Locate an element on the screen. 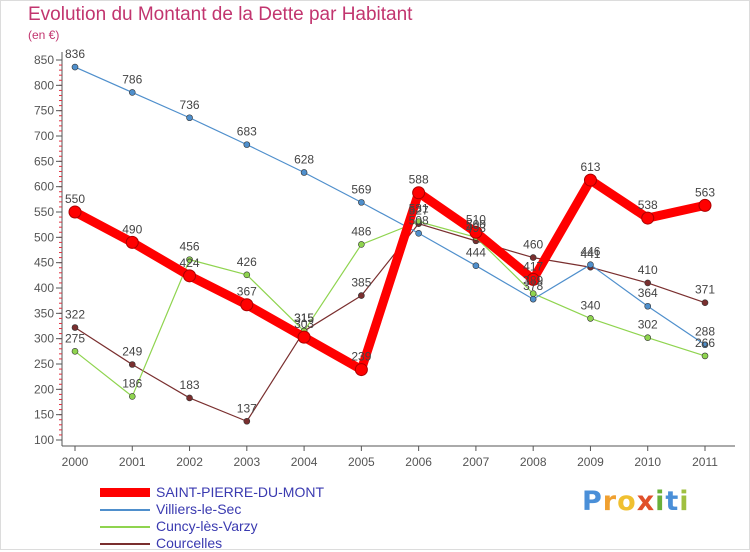  data-label: 426 is located at coordinates (247, 262).